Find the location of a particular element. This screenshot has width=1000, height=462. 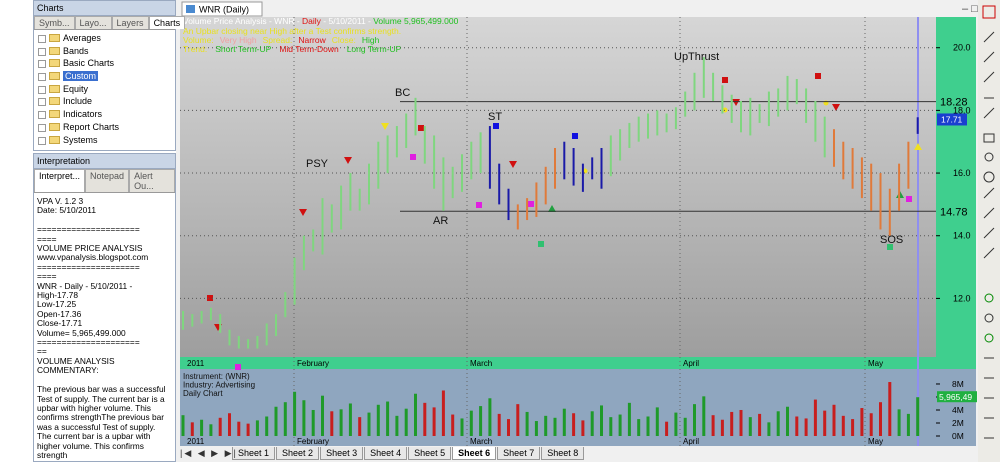

drawing-toolbar is located at coordinates (989, 231).